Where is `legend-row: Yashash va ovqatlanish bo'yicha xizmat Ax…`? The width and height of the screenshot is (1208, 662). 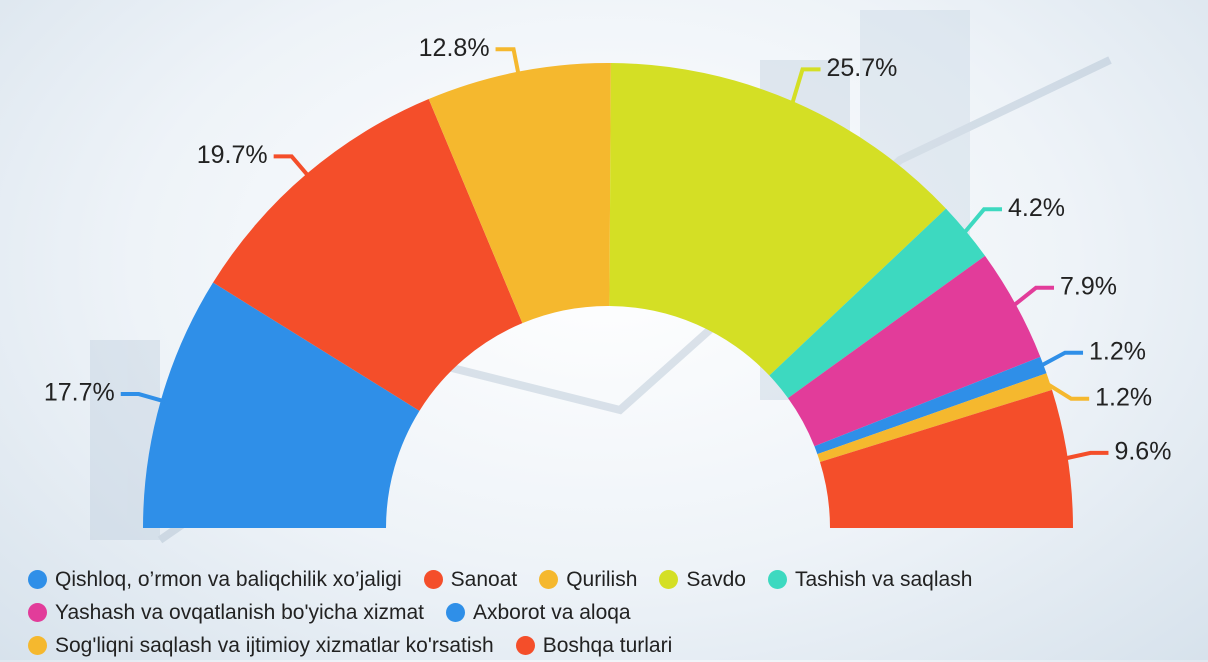
legend-row: Yashash va ovqatlanish bo'yicha xizmat Ax… is located at coordinates (618, 612).